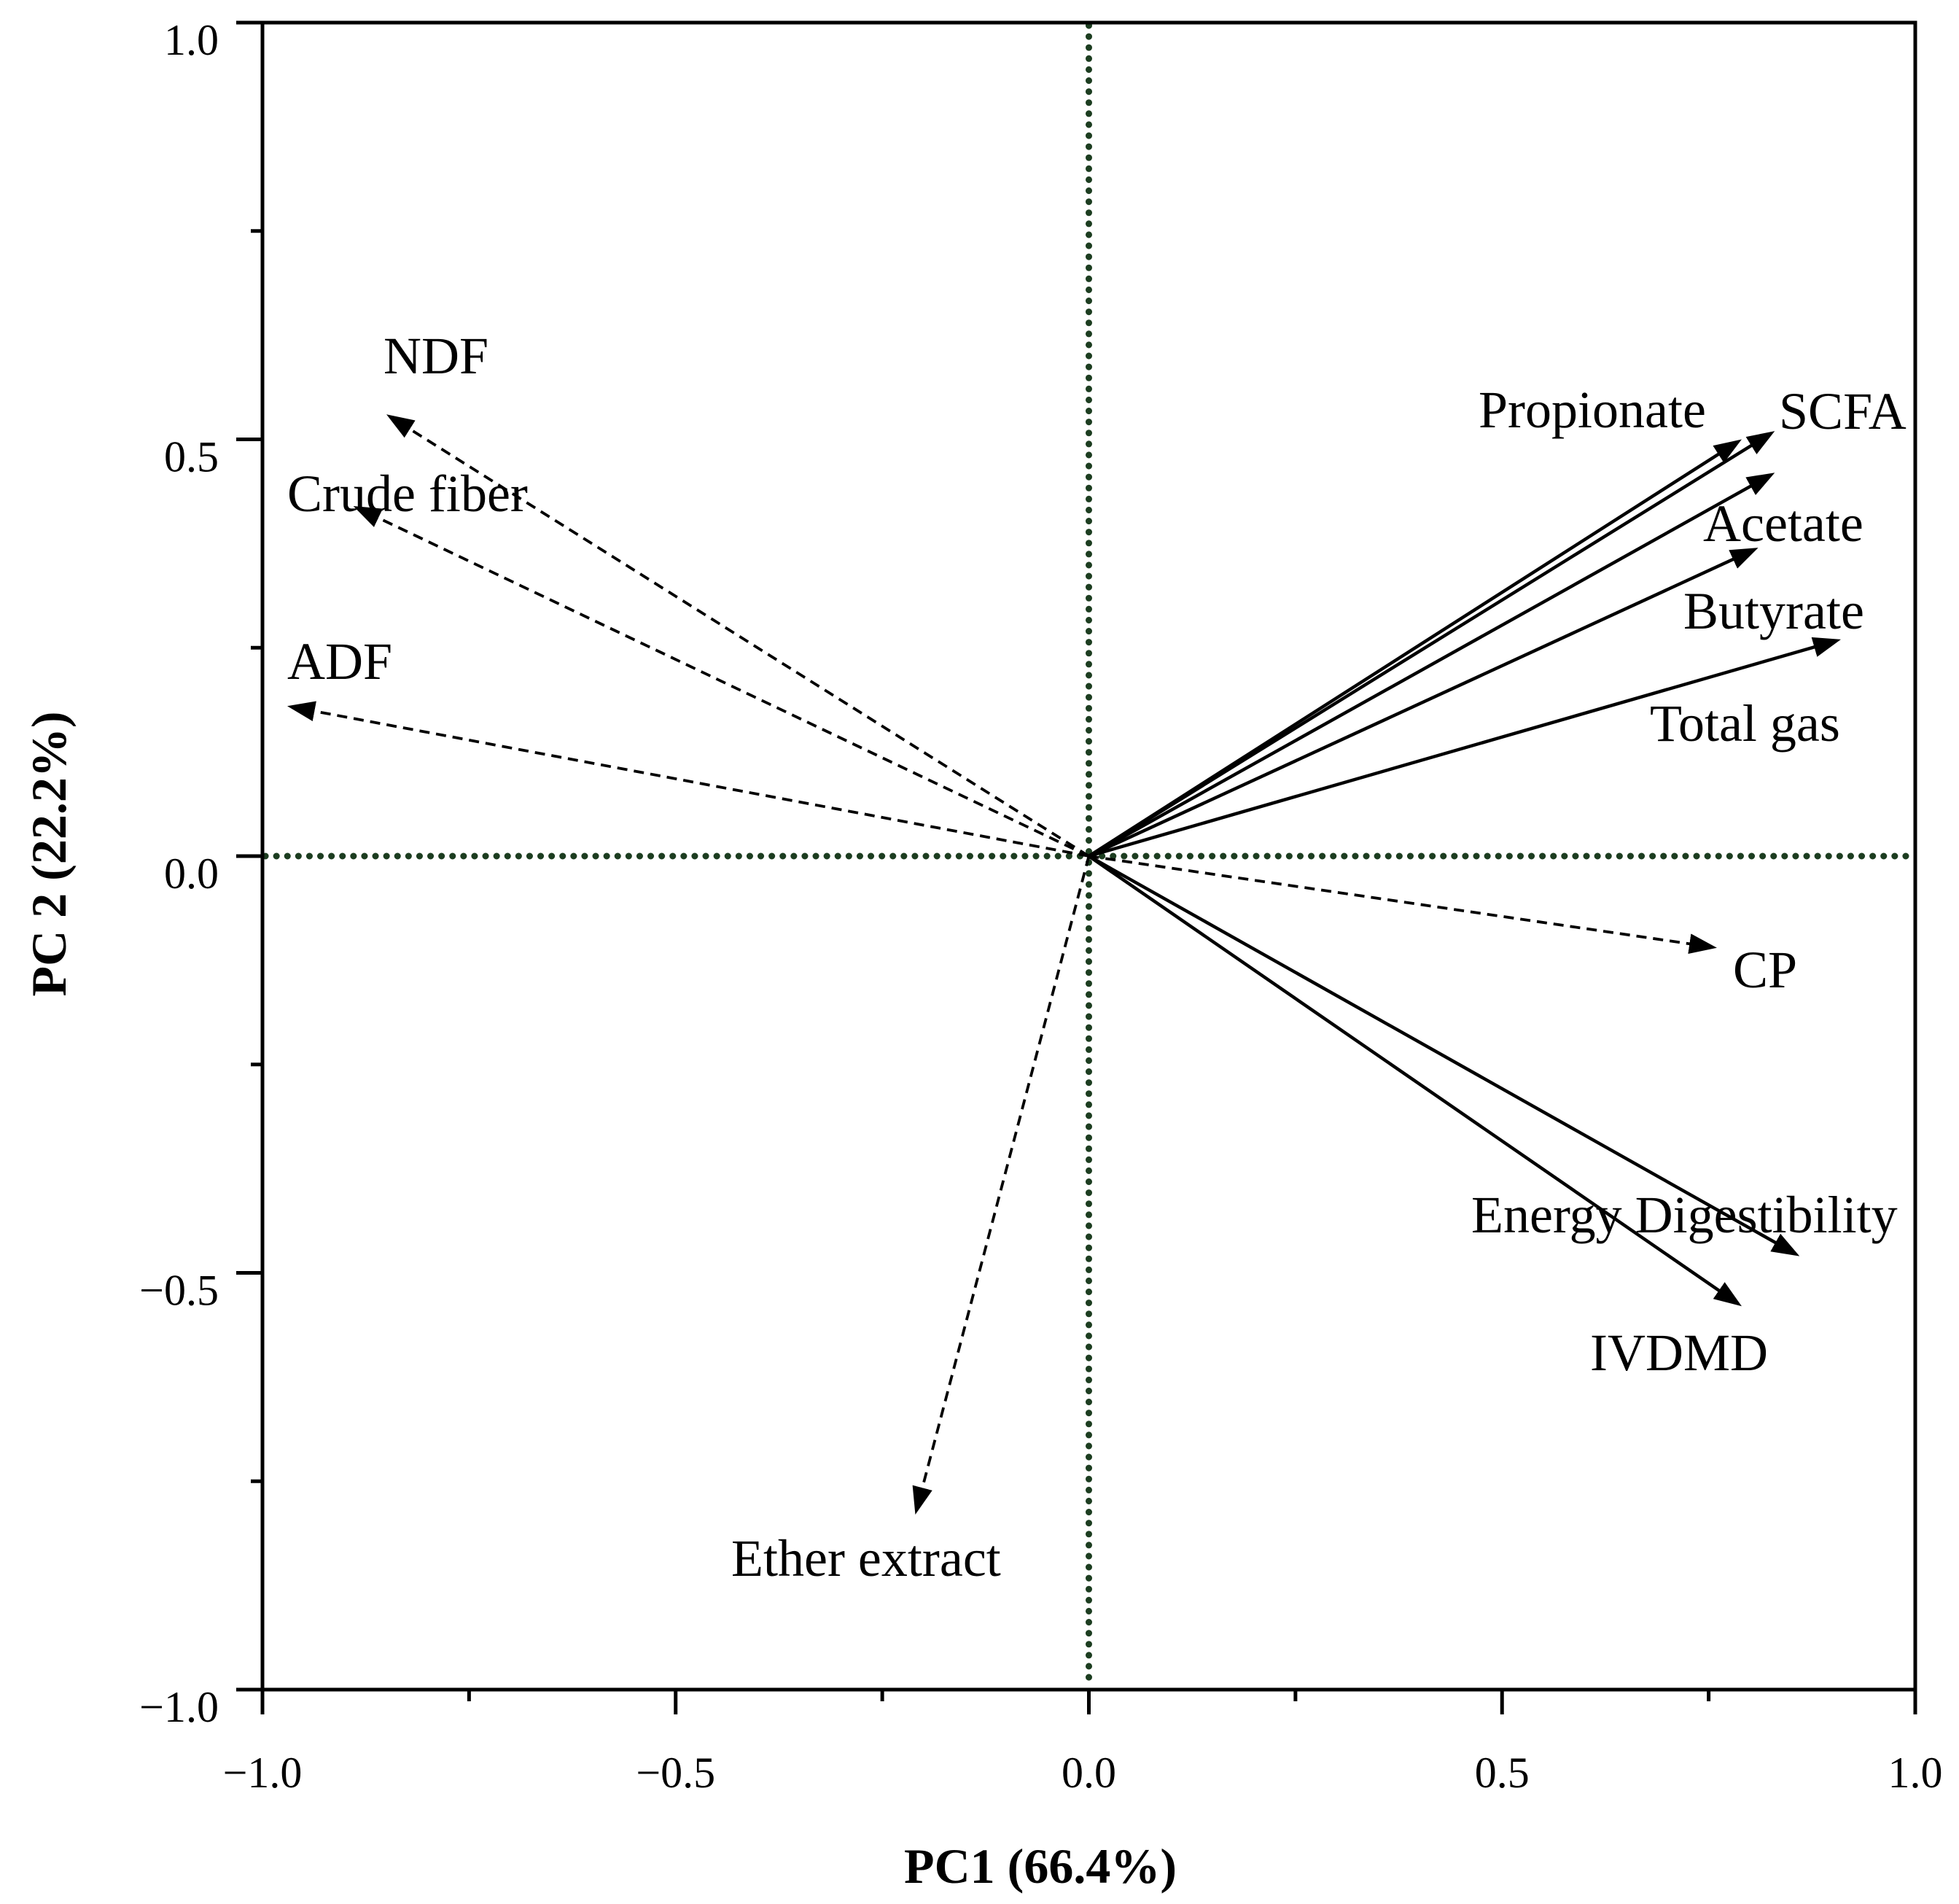 This screenshot has height=1904, width=1959. What do you see at coordinates (866, 1558) in the screenshot?
I see `vector-label-ether-extract: Ether extract` at bounding box center [866, 1558].